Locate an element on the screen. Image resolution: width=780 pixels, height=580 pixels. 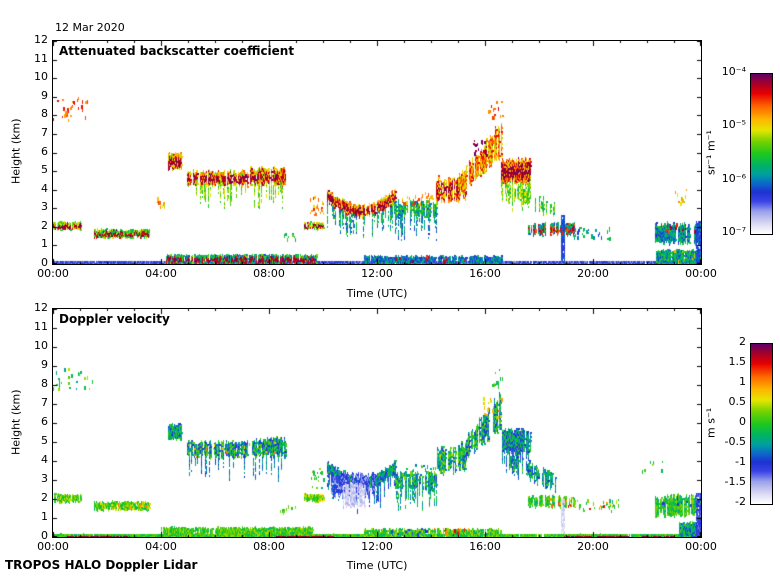
backscatter-colorbar is located at coordinates (761, 154).